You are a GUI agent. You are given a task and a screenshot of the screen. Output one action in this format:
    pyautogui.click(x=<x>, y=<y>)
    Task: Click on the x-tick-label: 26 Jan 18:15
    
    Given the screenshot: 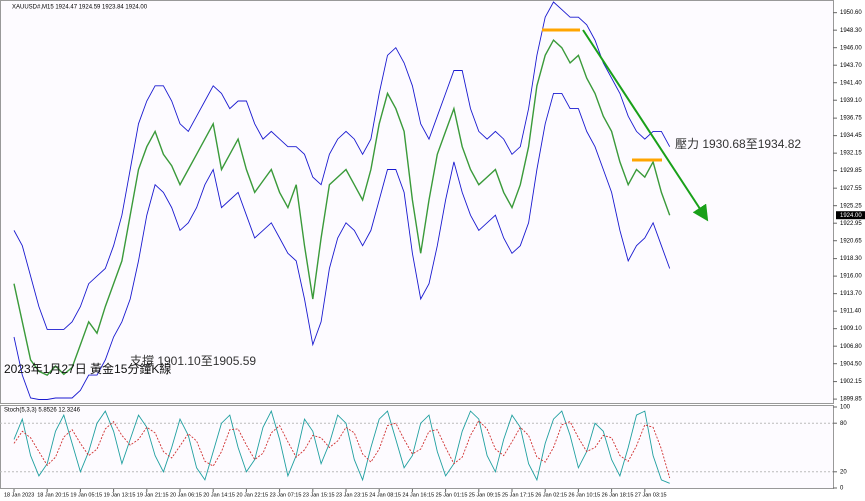 What is the action you would take?
    pyautogui.click(x=618, y=495)
    